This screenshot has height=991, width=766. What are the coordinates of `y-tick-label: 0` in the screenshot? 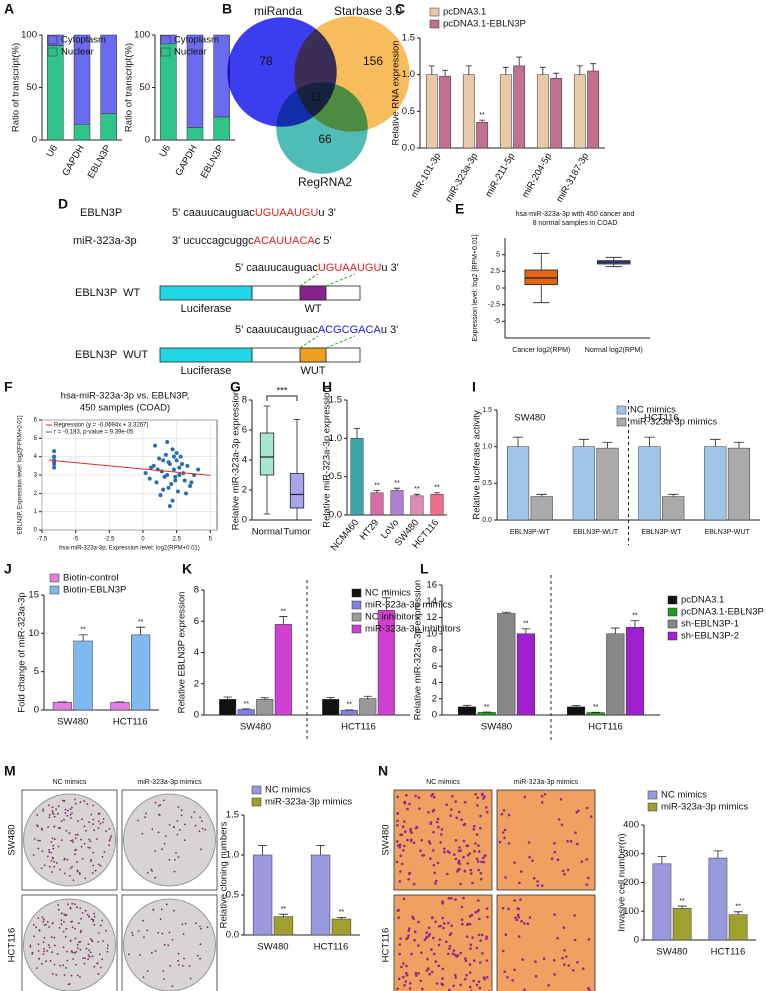 It's located at (498, 288).